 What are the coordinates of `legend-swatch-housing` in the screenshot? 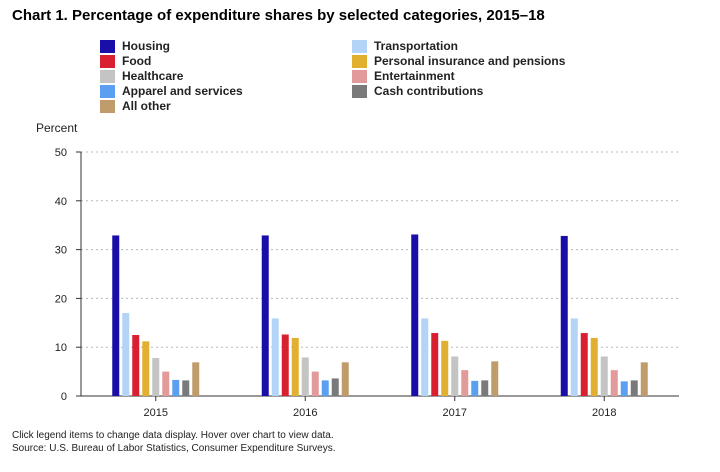 It's located at (107, 46).